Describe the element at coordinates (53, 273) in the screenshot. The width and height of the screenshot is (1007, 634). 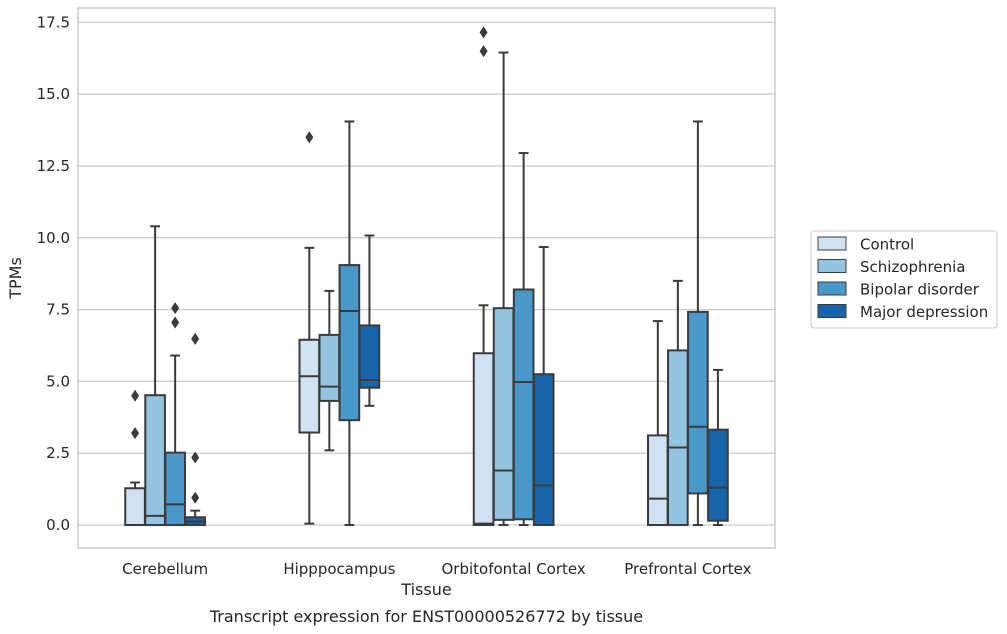
I see `y-tick-labels: 0.0 2.5 5.0 7.5 10.0 12.5 15.0 17.5` at that location.